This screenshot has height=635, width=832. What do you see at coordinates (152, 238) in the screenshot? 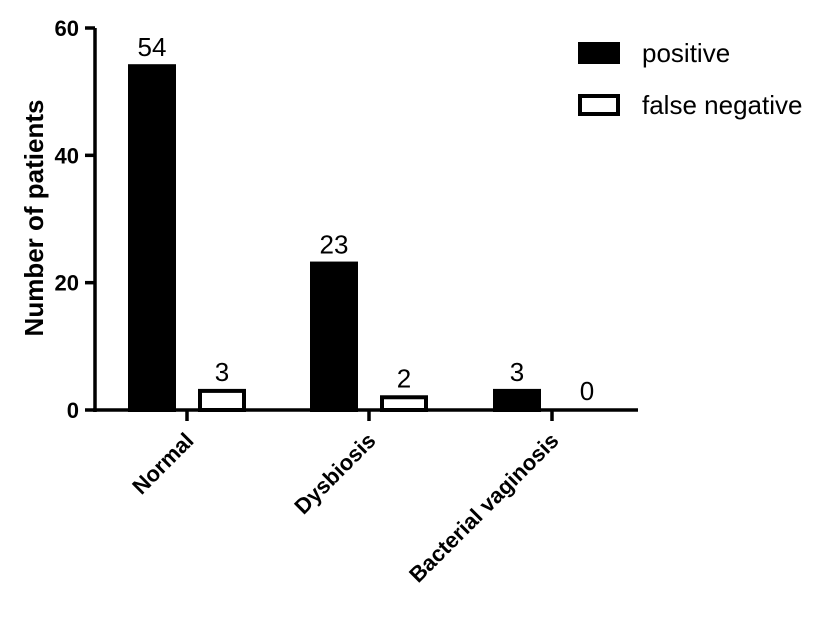
I see `bar-positive-normal` at bounding box center [152, 238].